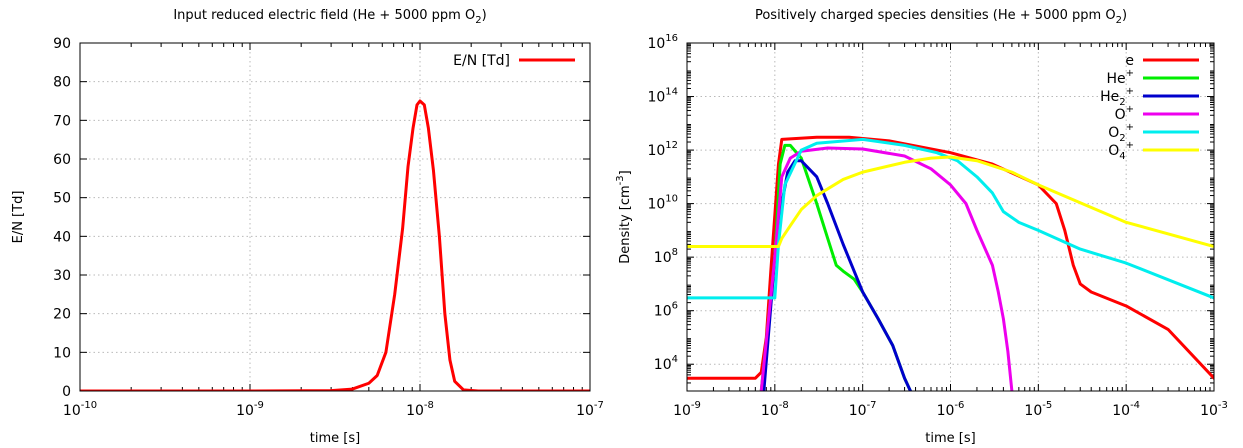  Describe the element at coordinates (1117, 97) in the screenshot. I see `legend-label: He2+` at that location.